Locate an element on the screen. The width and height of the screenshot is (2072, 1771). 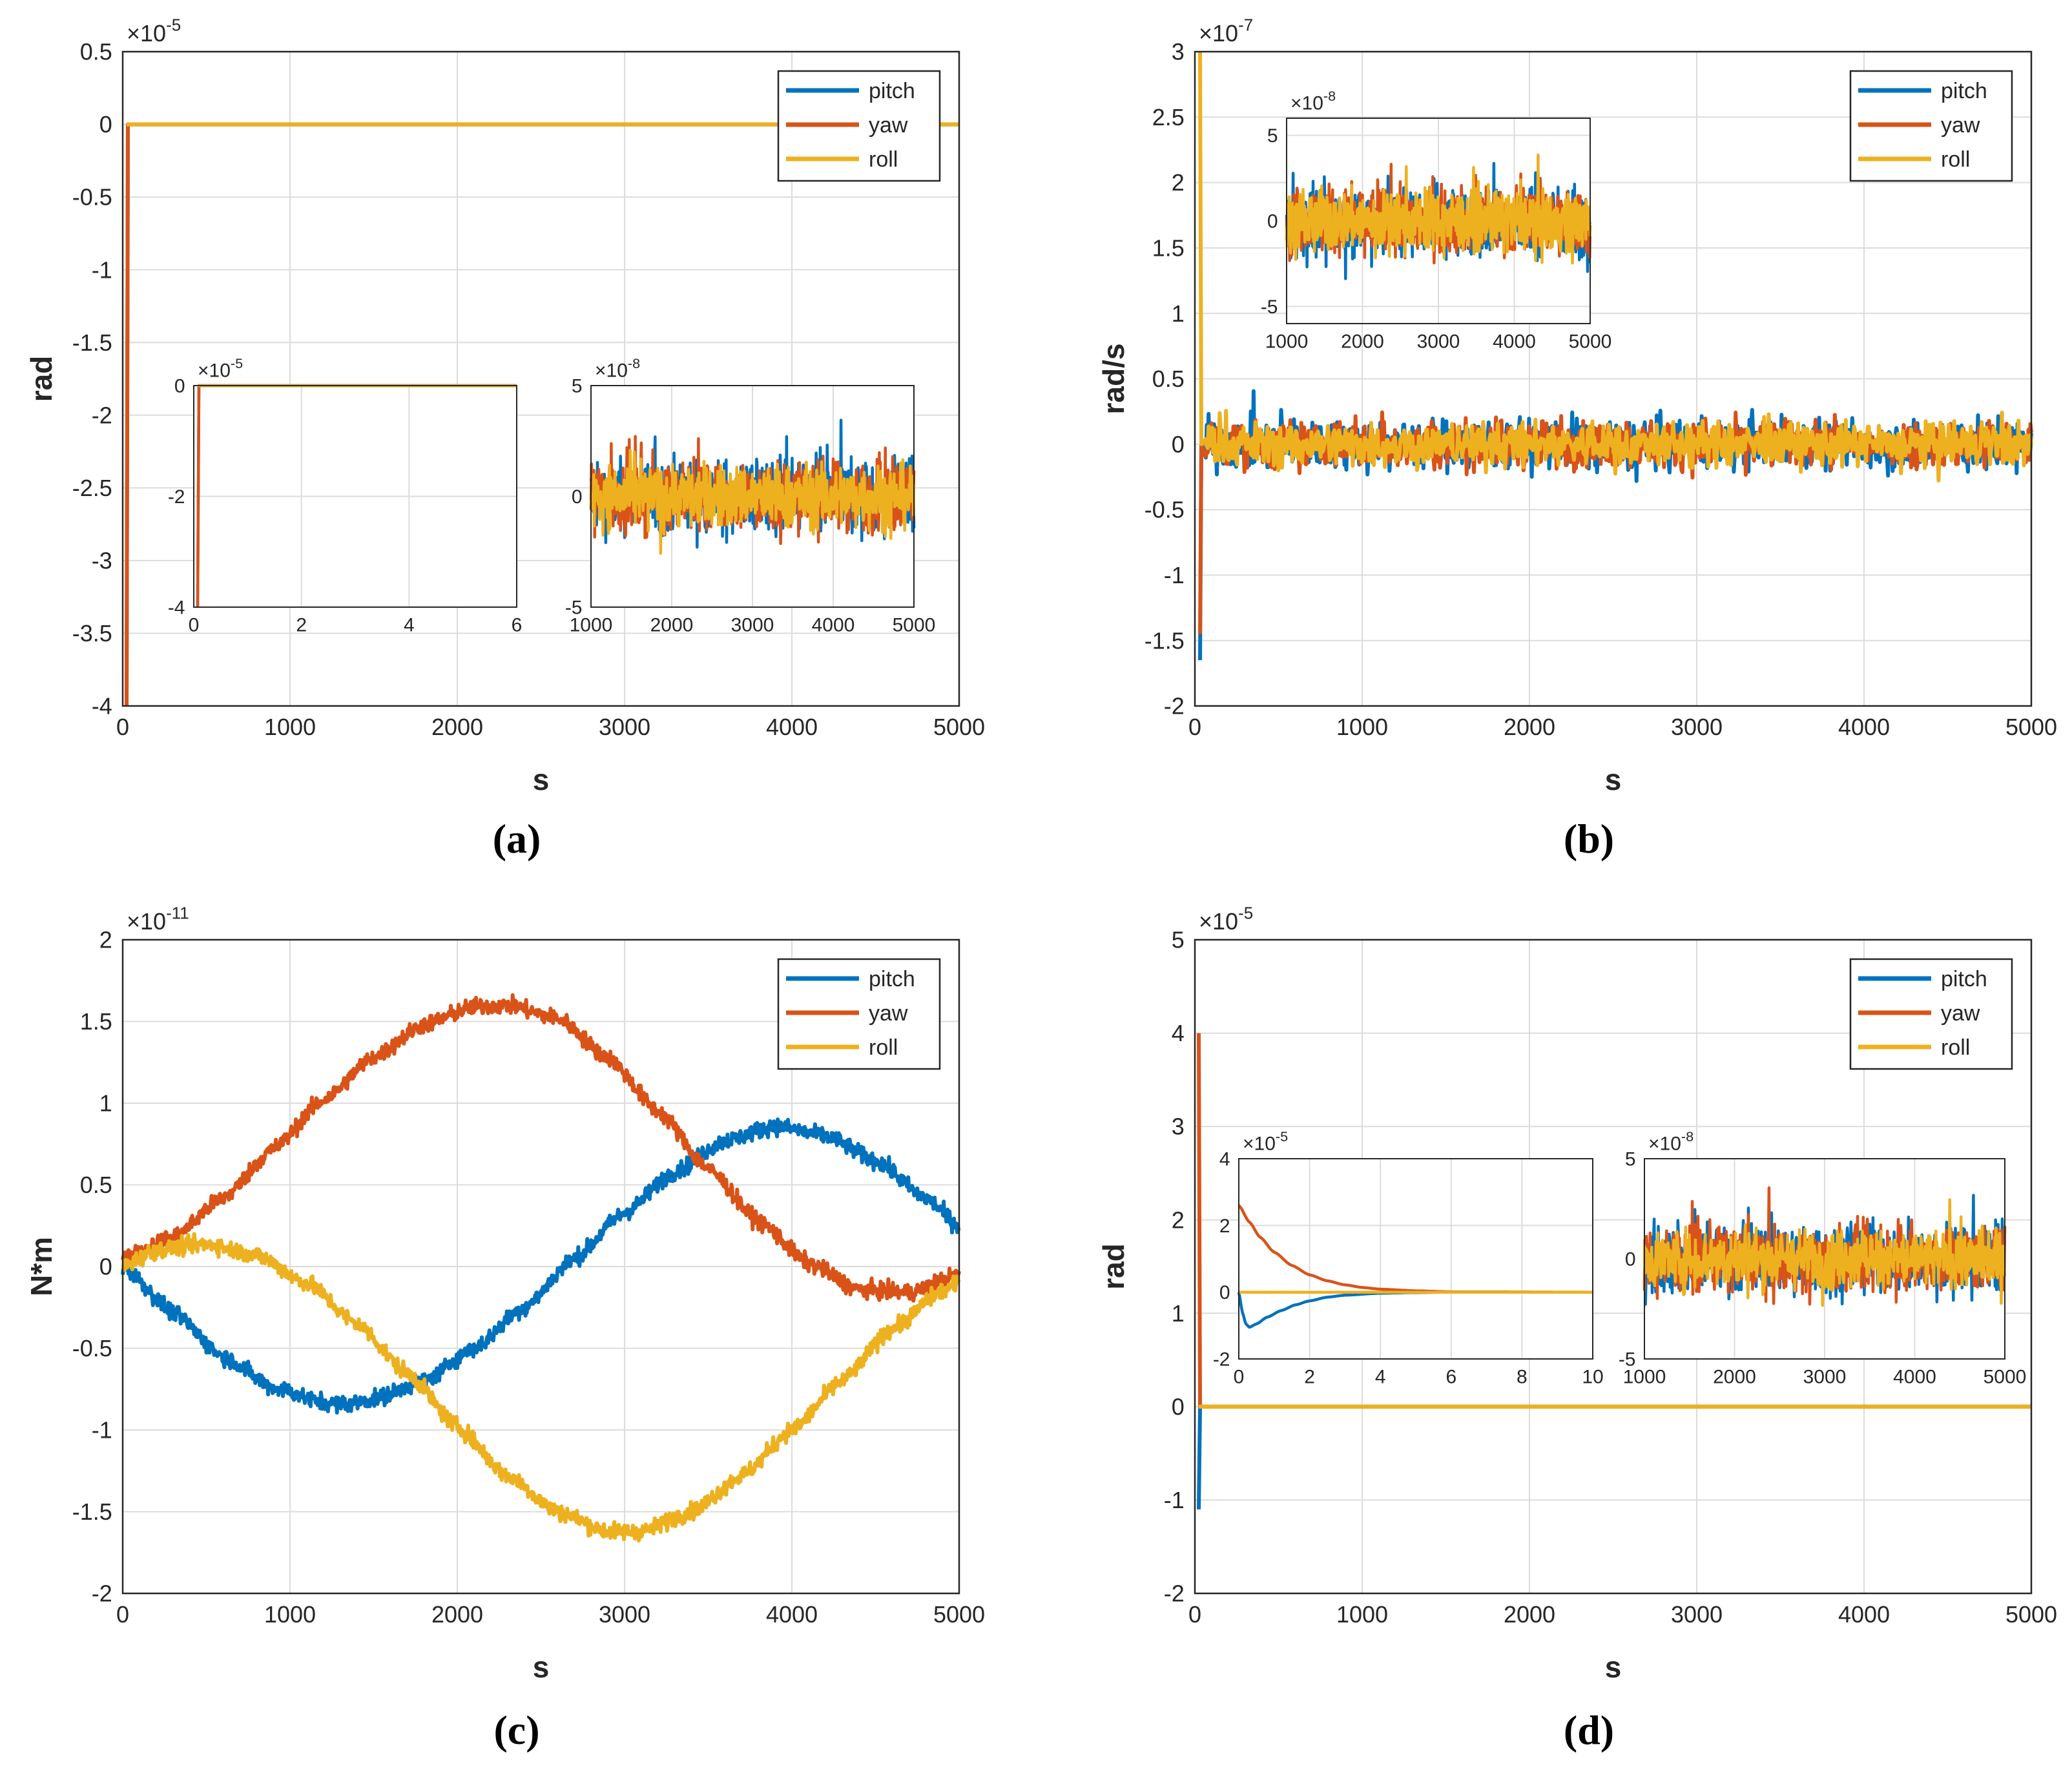
plot-area is located at coordinates (1416, 1259).